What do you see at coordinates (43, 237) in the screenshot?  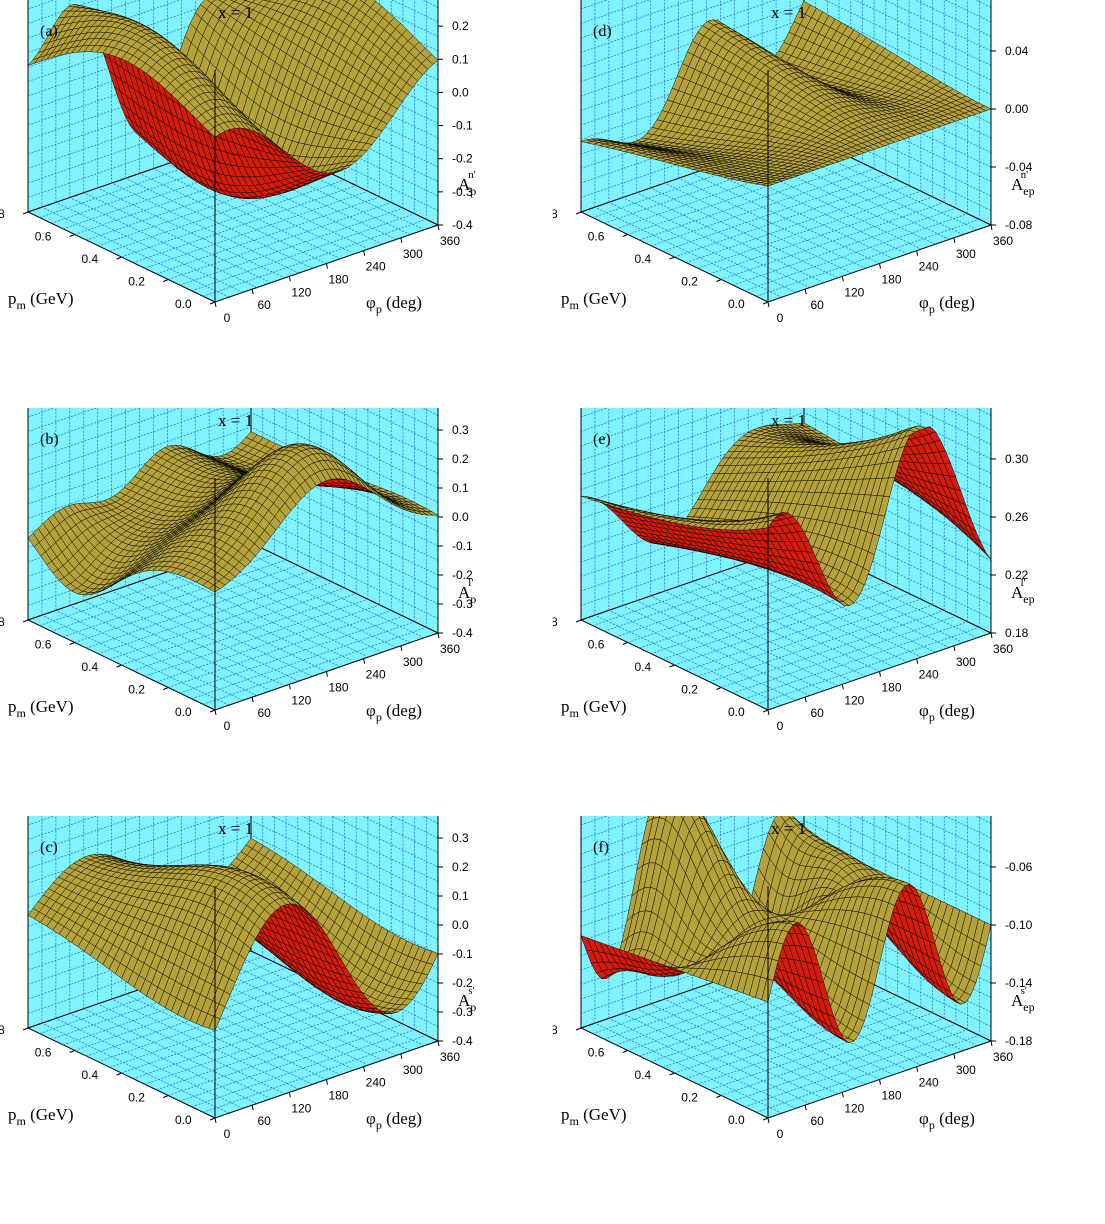 I see `pm-tick-label: 0.6` at bounding box center [43, 237].